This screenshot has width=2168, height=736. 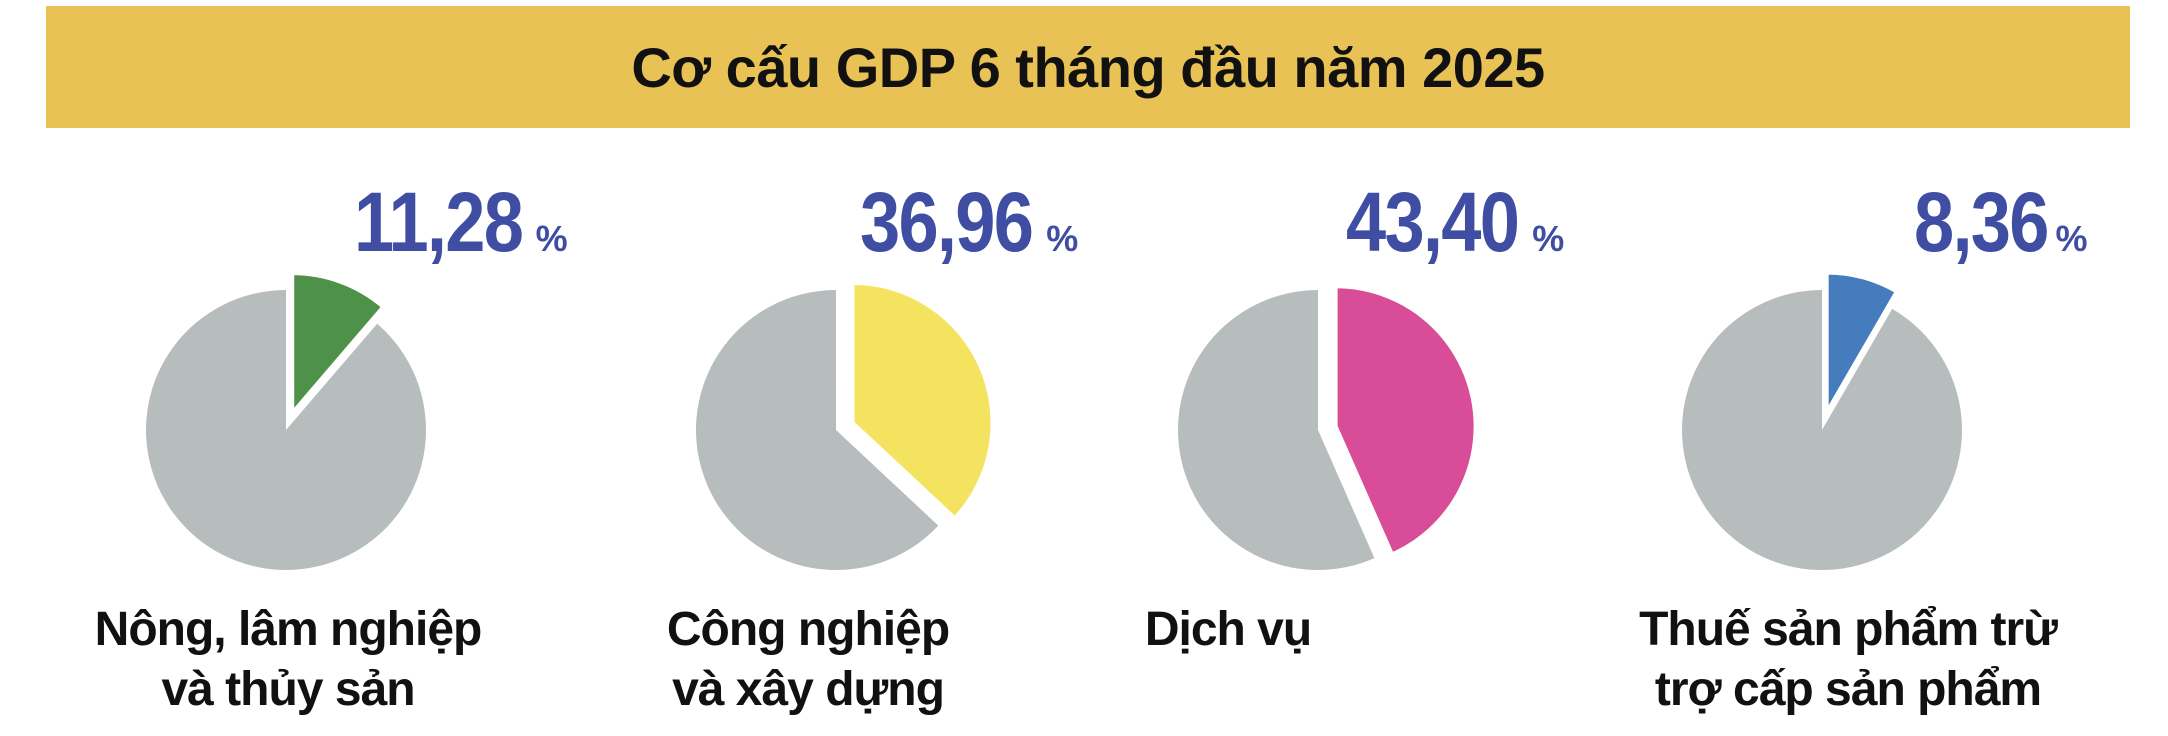 I want to click on percent-label: 11,28%, so click(x=461, y=222).